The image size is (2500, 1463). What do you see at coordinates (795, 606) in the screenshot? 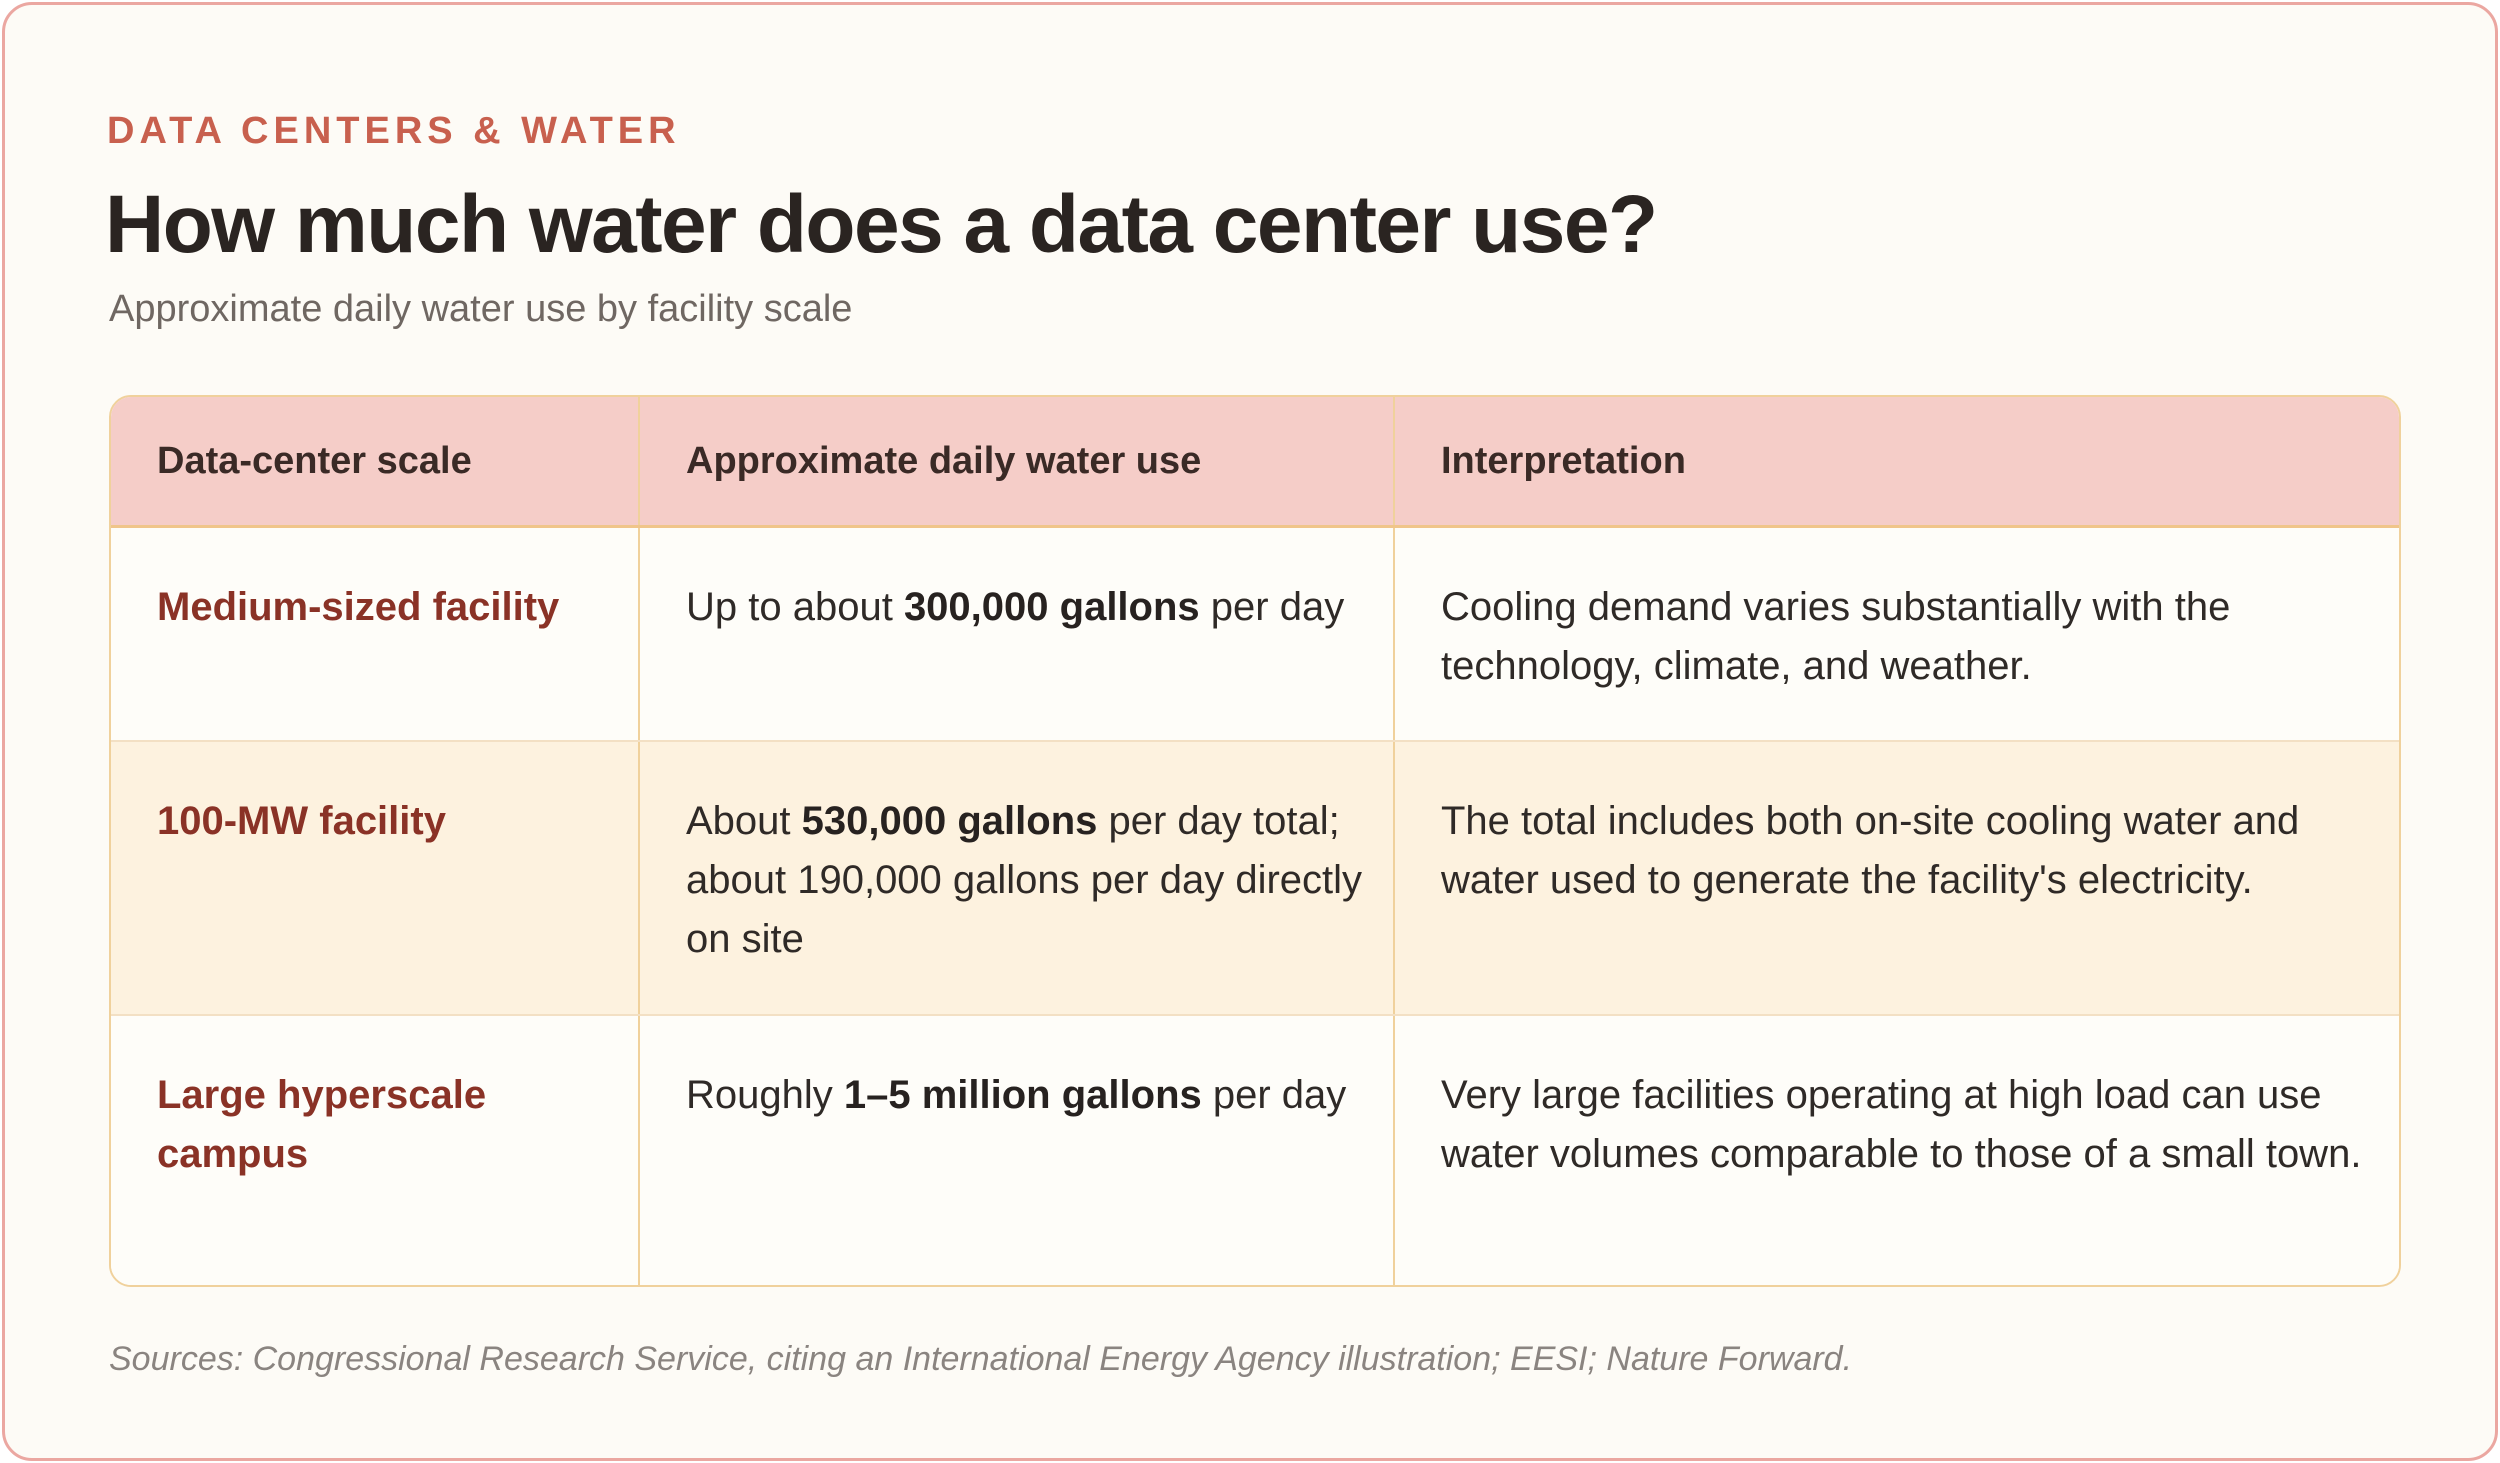
I see `daily-use-text: Up to about` at bounding box center [795, 606].